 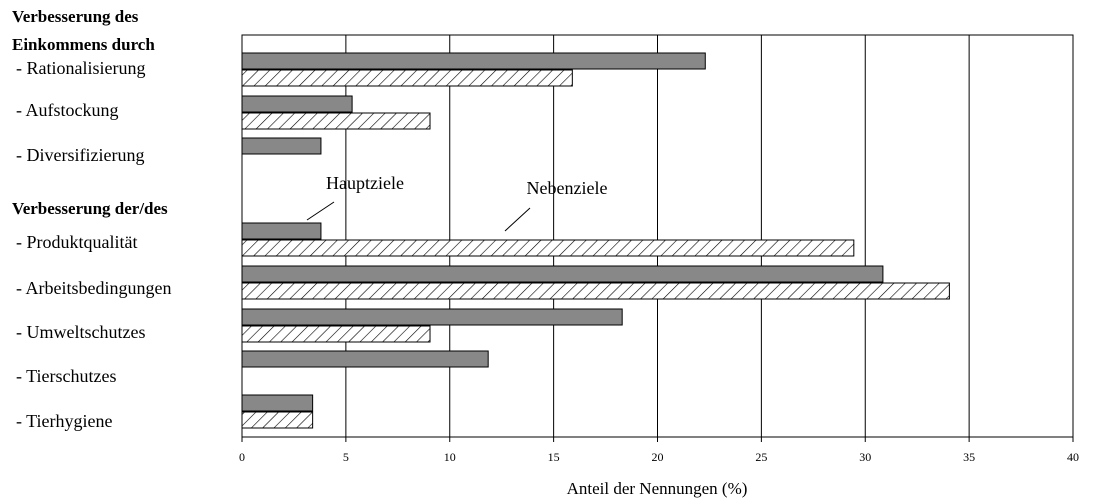 I want to click on category-label: - Diversifizierung, so click(x=80, y=155).